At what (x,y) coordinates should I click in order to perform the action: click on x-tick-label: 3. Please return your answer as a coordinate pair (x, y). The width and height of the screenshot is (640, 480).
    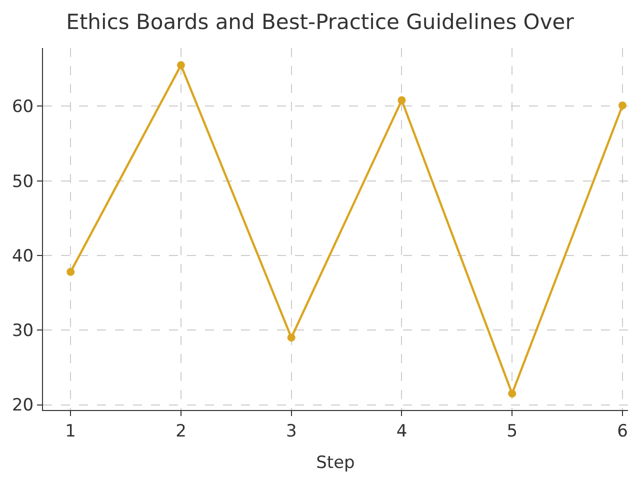
    Looking at the image, I should click on (291, 431).